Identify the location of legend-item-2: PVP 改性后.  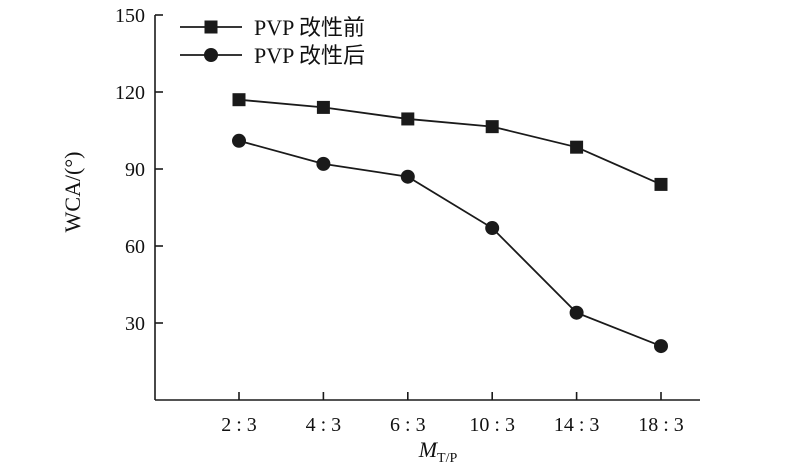
(272, 55).